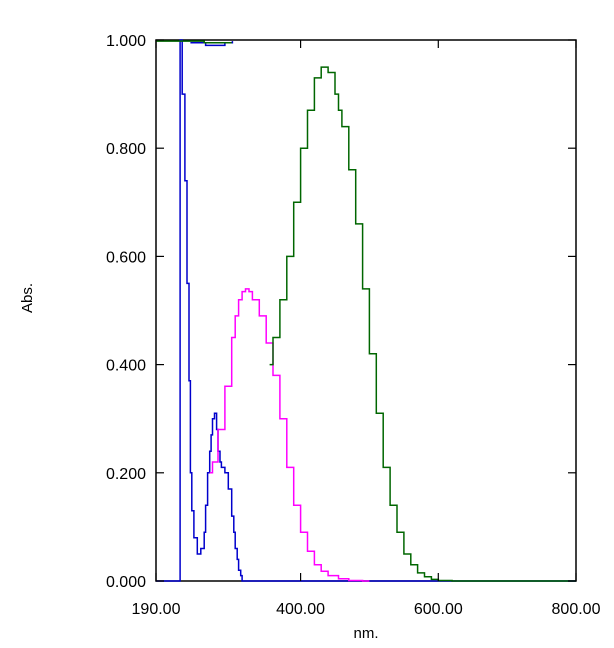 This screenshot has height=648, width=614. Describe the element at coordinates (126, 582) in the screenshot. I see `y-tick-label: 0.000` at that location.